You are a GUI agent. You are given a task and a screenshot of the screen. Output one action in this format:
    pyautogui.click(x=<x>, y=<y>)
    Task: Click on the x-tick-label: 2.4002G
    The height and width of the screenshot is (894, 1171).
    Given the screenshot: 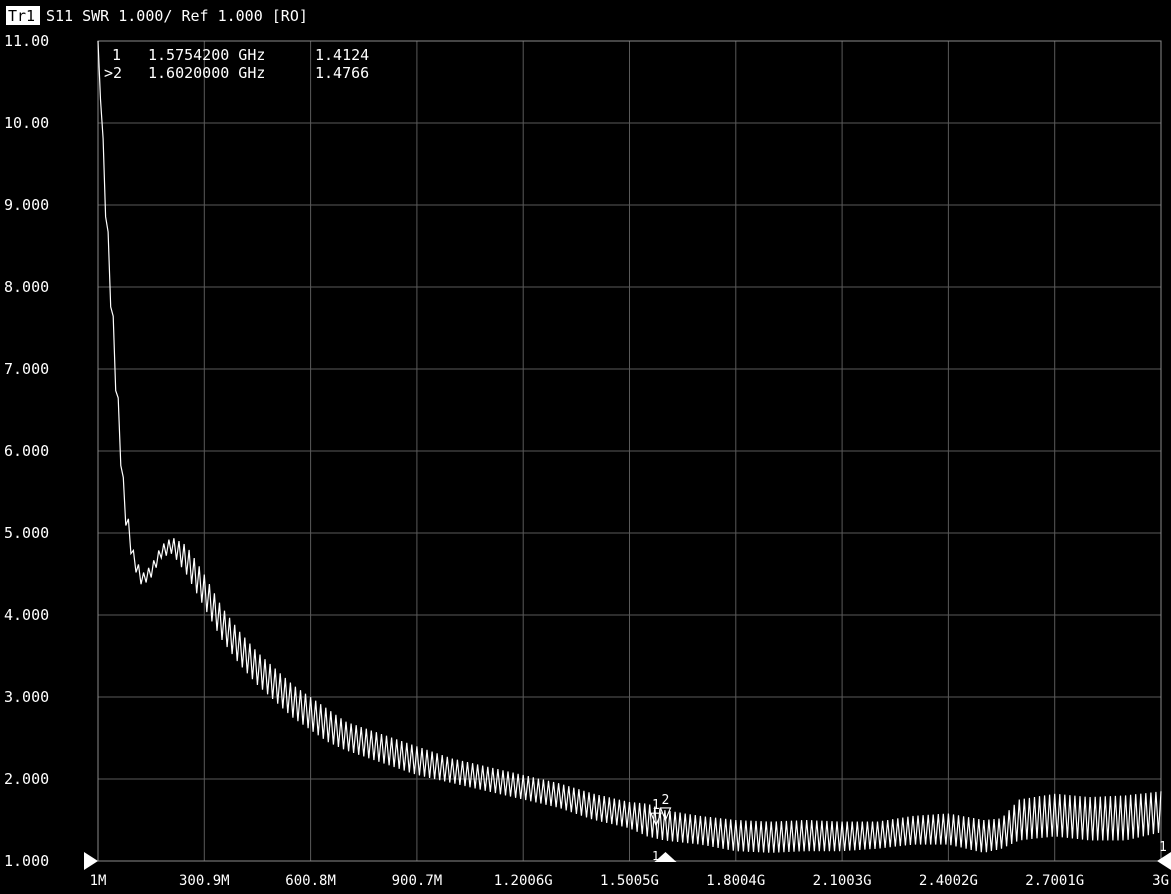 What is the action you would take?
    pyautogui.click(x=948, y=881)
    